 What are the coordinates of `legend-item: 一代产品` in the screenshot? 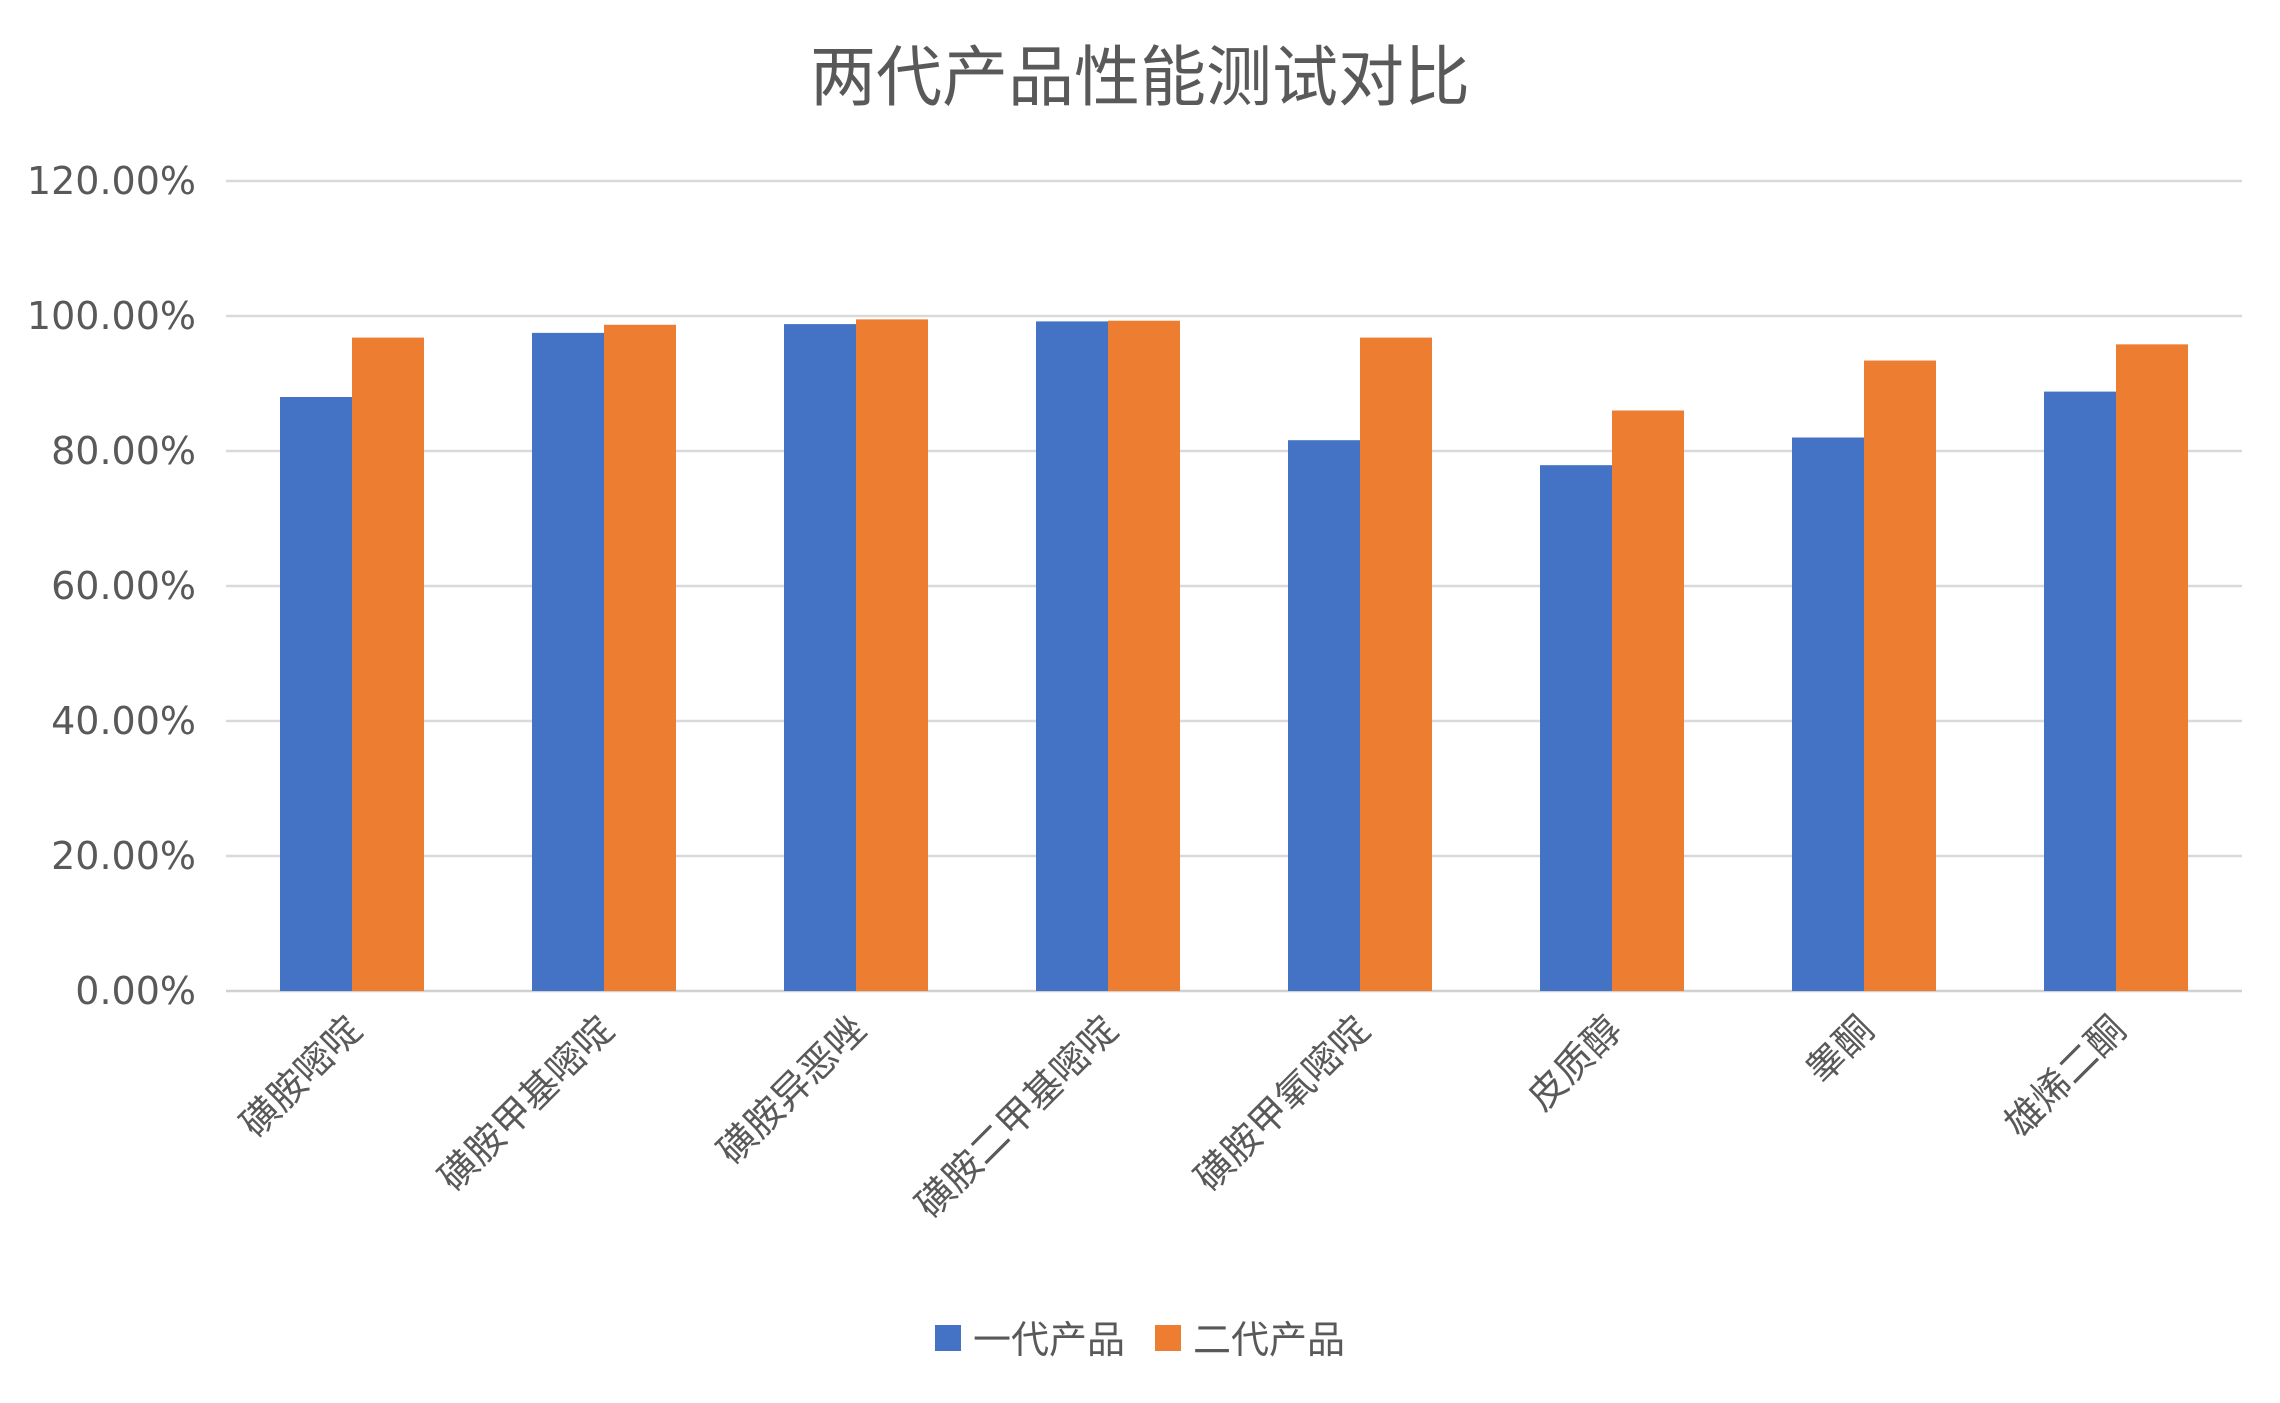 It's located at (1029, 1340).